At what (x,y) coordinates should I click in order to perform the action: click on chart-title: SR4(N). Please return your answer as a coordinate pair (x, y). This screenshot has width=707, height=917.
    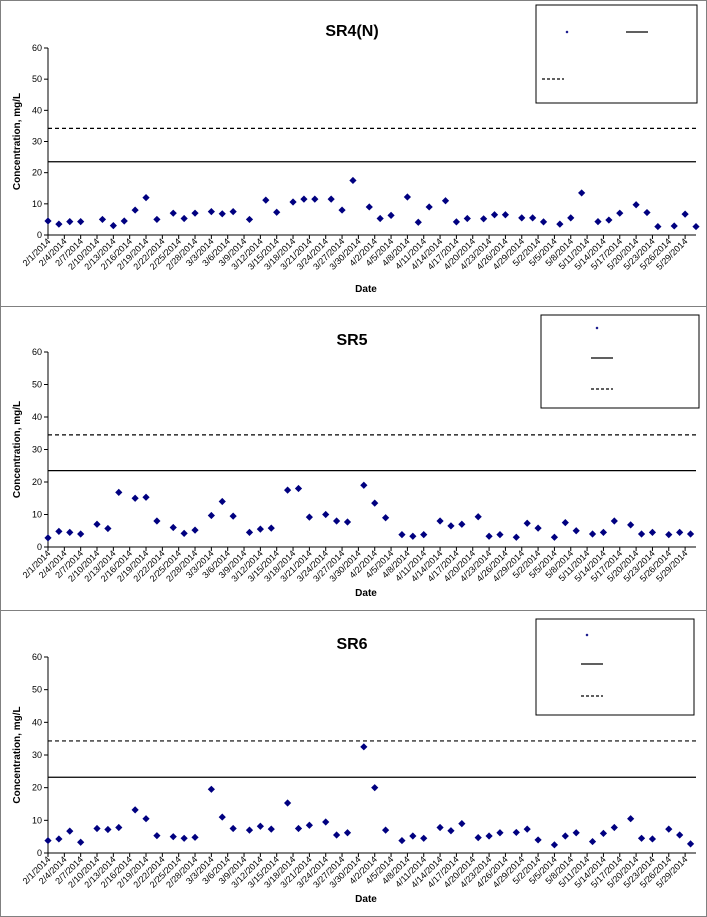
    Looking at the image, I should click on (351, 31).